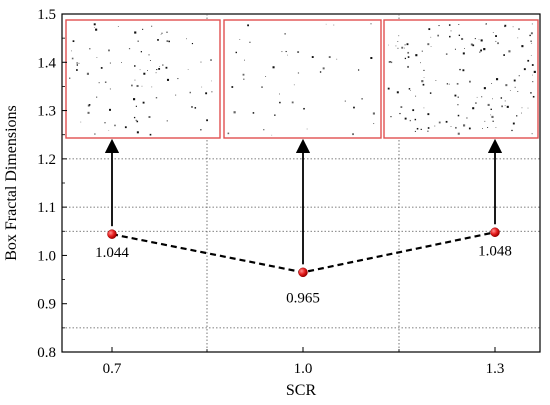 This screenshot has width=550, height=405. What do you see at coordinates (46, 160) in the screenshot?
I see `y-tick-label: 1.2` at bounding box center [46, 160].